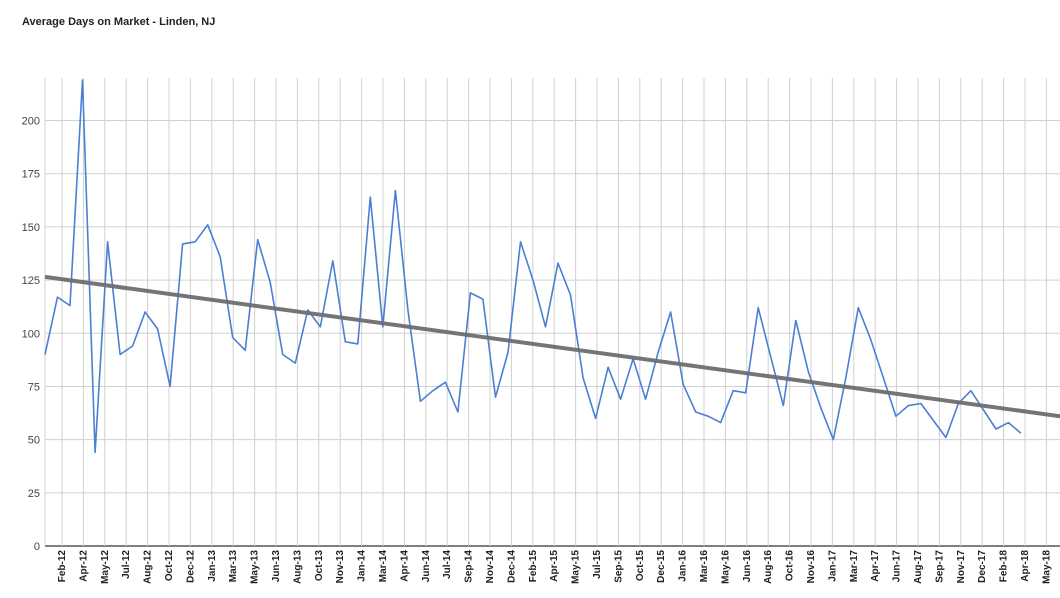 This screenshot has height=598, width=1060. Describe the element at coordinates (640, 566) in the screenshot. I see `x-tick-label: Oct-15` at that location.